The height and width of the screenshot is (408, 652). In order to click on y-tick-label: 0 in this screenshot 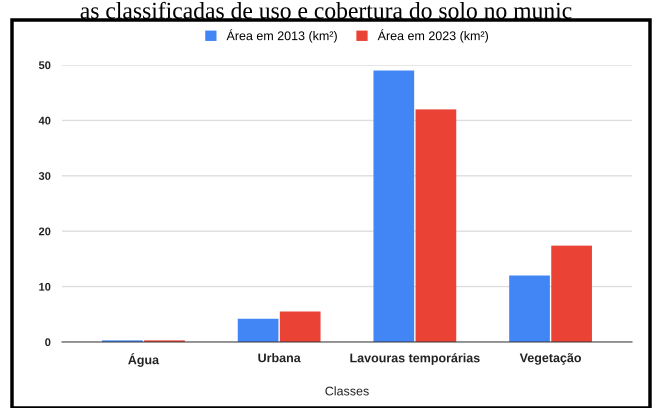, I will do `click(47, 342)`.